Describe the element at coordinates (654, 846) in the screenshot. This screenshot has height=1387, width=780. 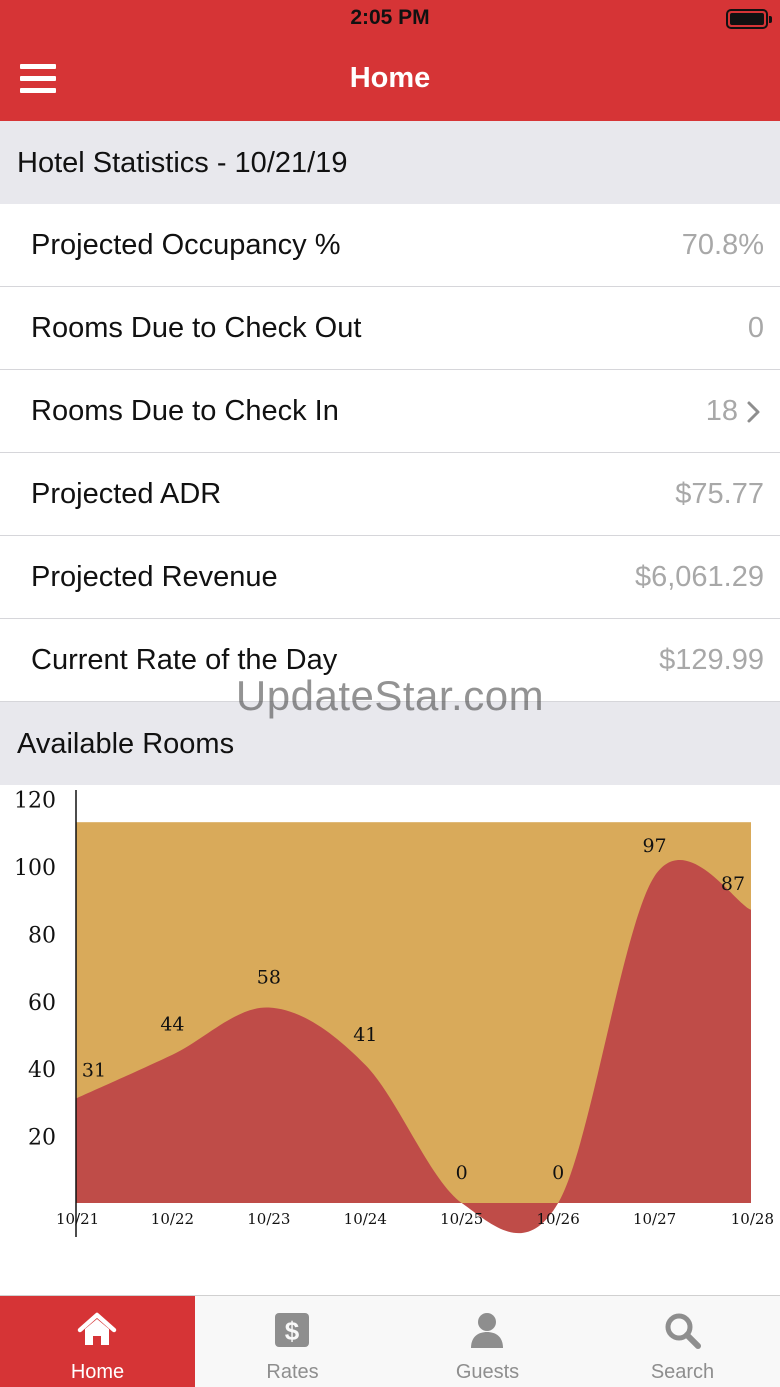
I see `data-label: 97` at that location.